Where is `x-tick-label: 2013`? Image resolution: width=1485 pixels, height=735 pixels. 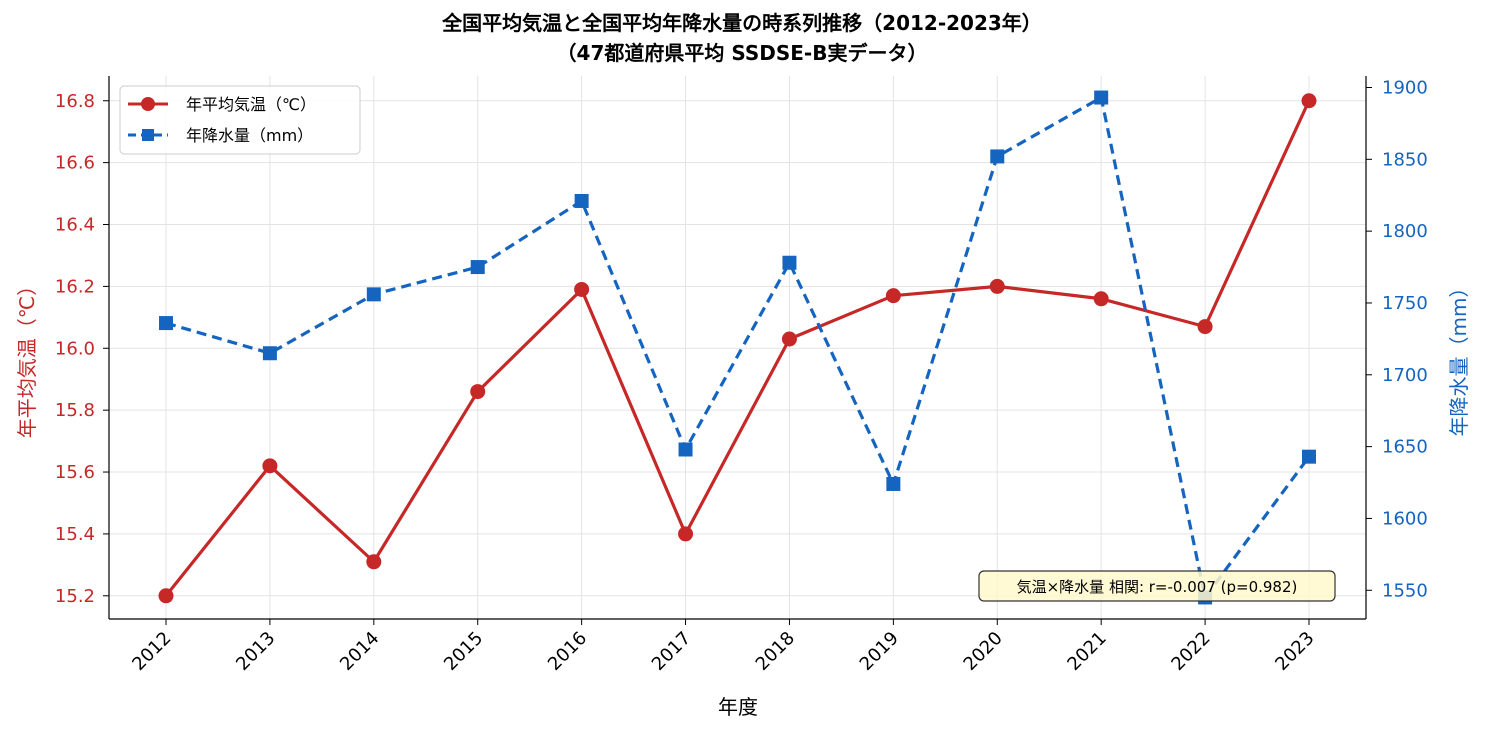 x-tick-label: 2013 is located at coordinates (255, 651).